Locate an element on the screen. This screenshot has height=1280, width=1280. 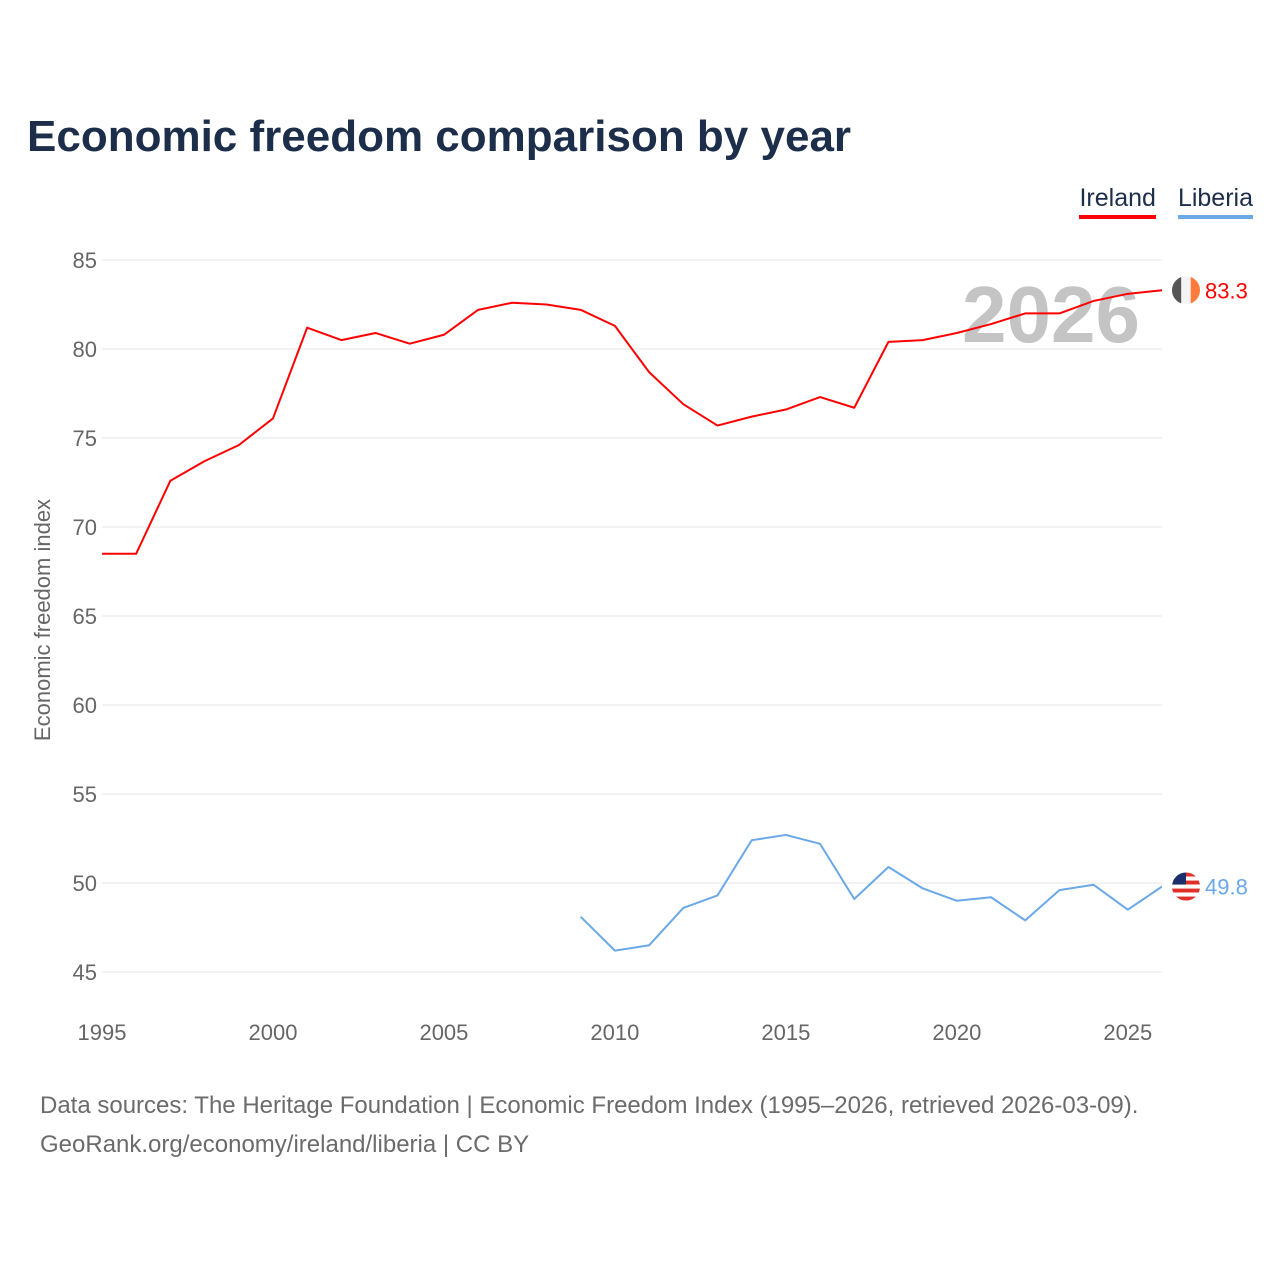
y-tick-label: 85 is located at coordinates (85, 260).